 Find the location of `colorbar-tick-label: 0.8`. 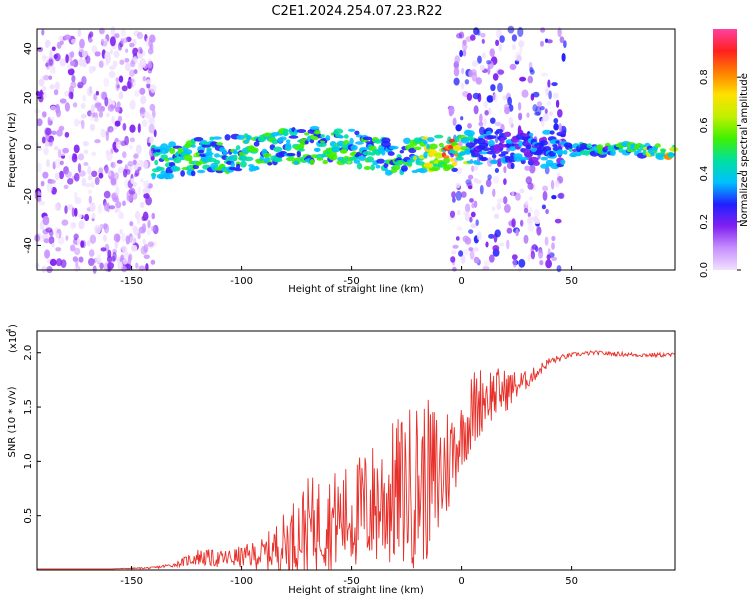

colorbar-tick-label: 0.8 is located at coordinates (704, 77).